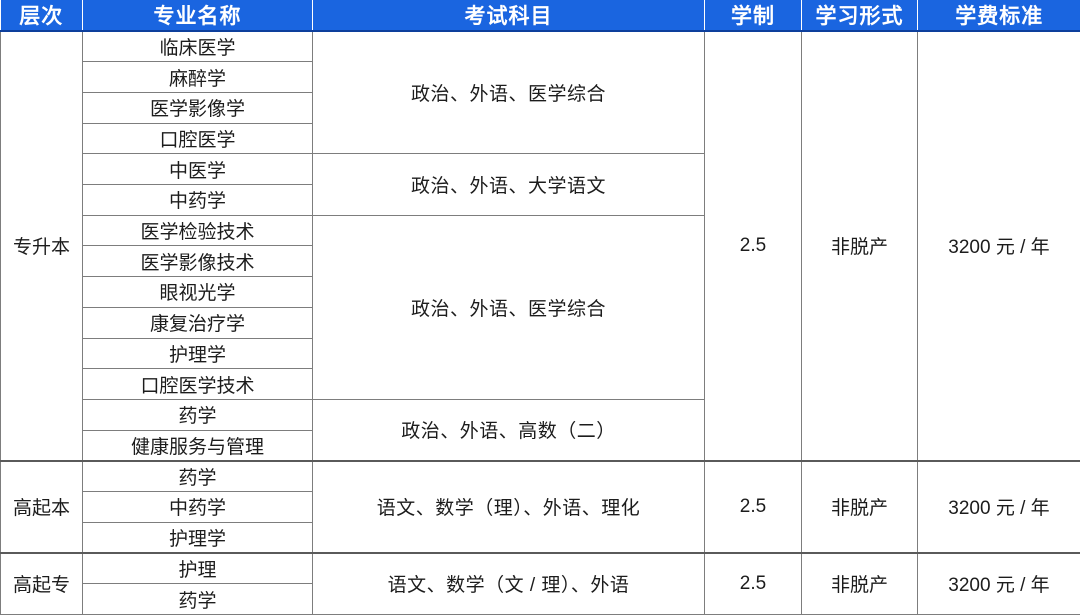  What do you see at coordinates (41, 583) in the screenshot?
I see `level-cell: 高起专` at bounding box center [41, 583].